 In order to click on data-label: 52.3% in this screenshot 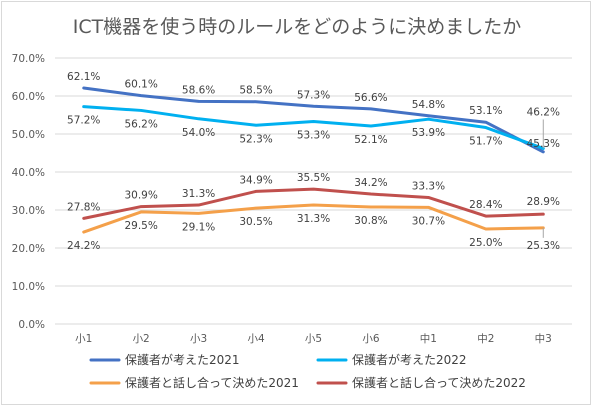, I will do `click(255, 139)`.